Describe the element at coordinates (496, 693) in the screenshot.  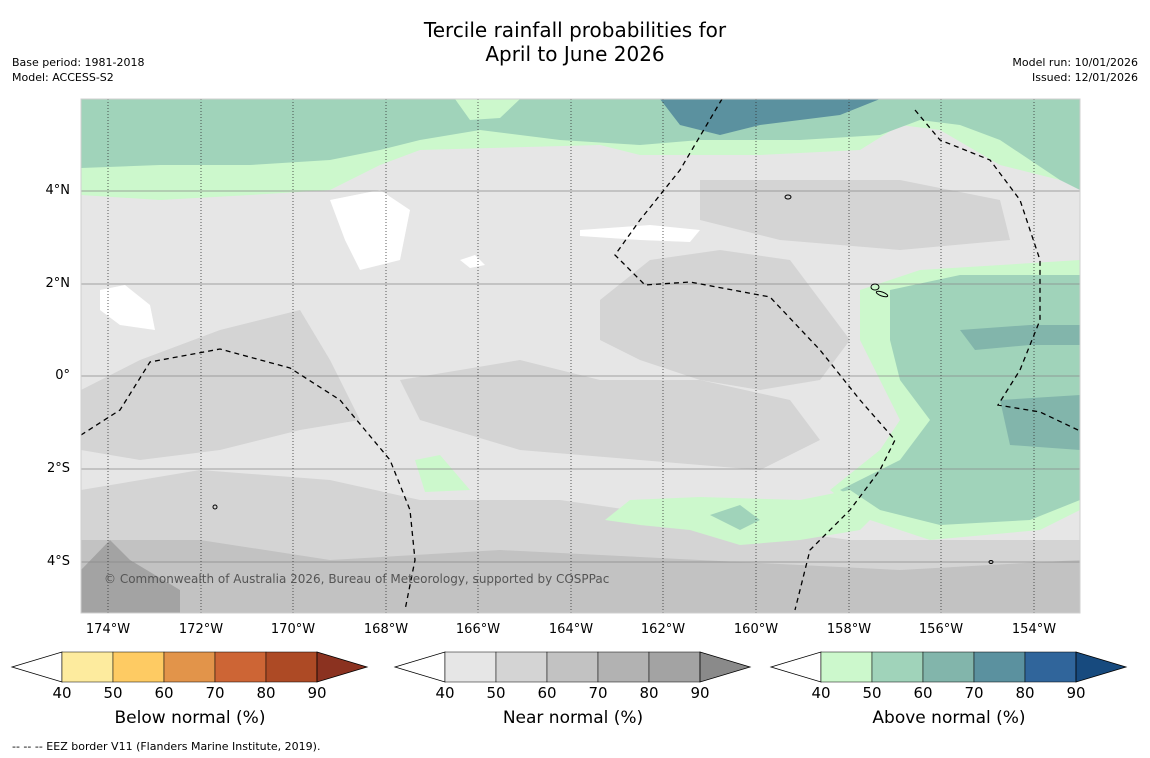
I see `near-tick-50: 50` at that location.